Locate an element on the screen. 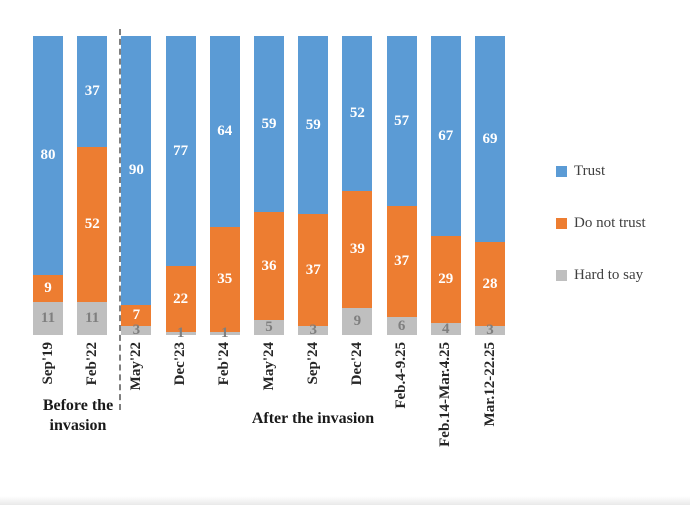 The width and height of the screenshot is (690, 505). value-label-trust: 67 is located at coordinates (446, 135).